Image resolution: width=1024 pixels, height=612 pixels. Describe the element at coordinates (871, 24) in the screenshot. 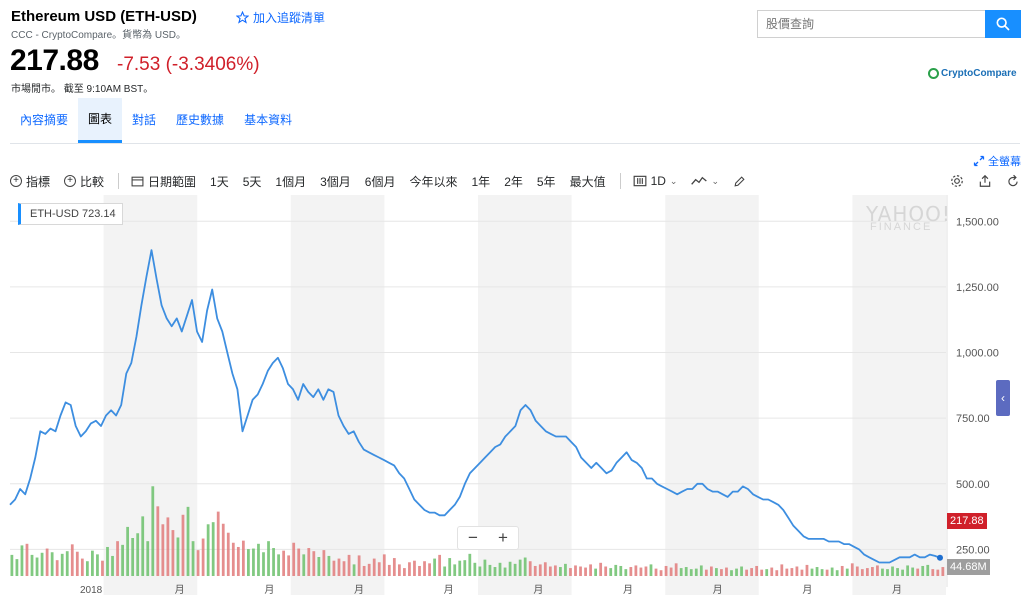

I see `search-input` at that location.